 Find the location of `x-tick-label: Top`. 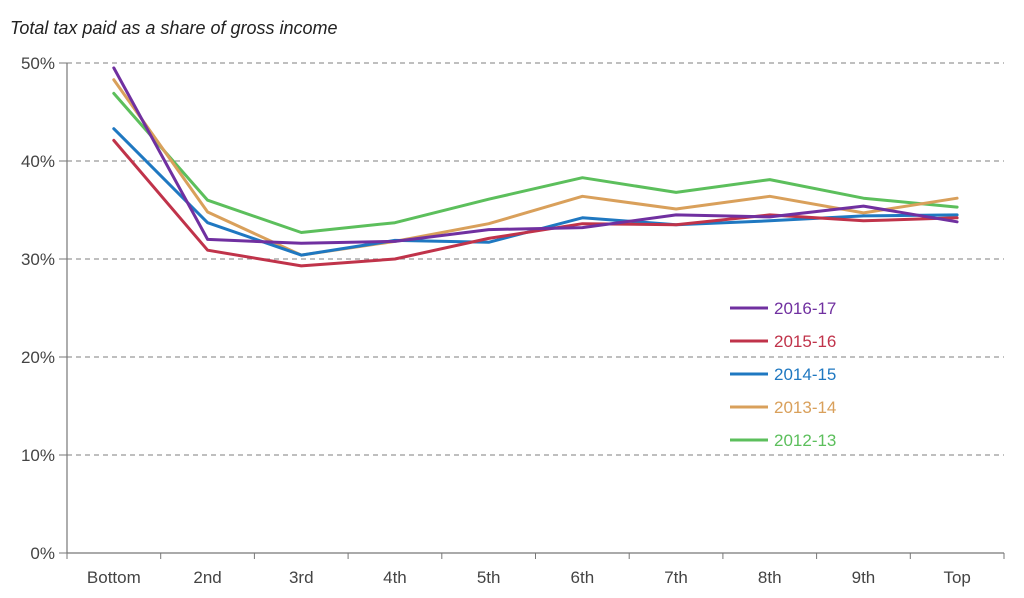

x-tick-label: Top is located at coordinates (956, 577).